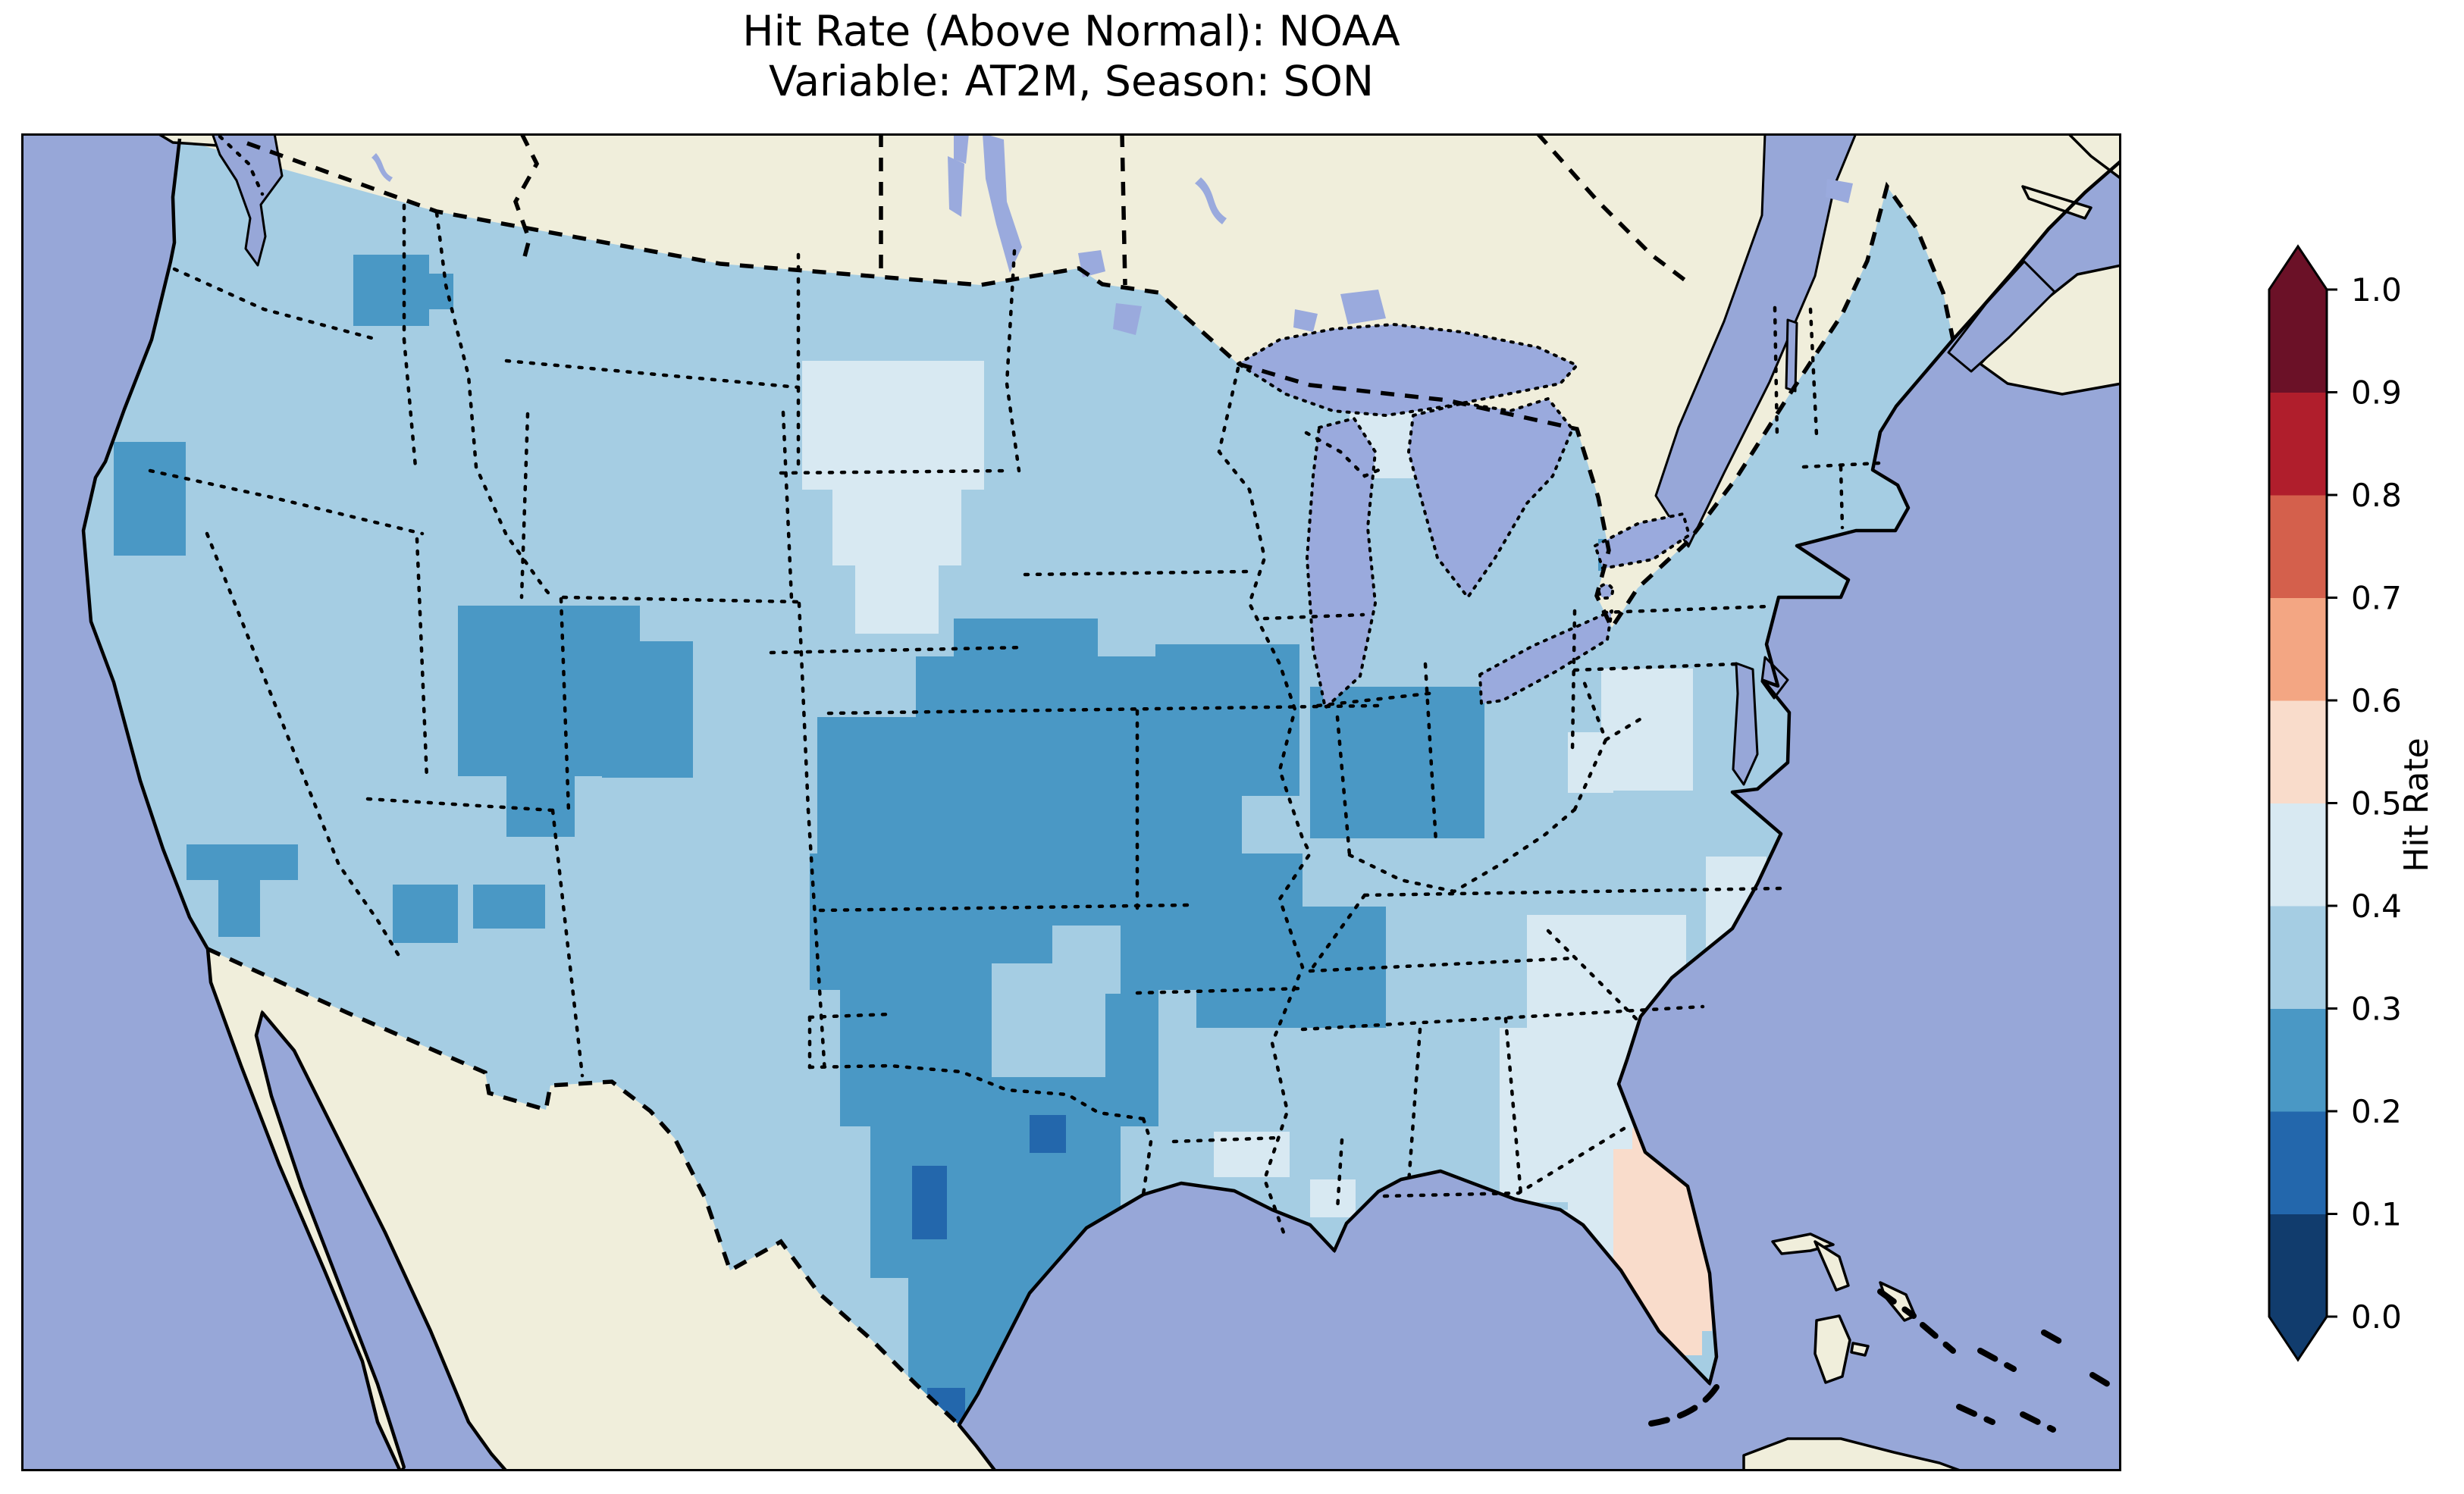 The width and height of the screenshot is (2464, 1494). Describe the element at coordinates (2377, 598) in the screenshot. I see `colorbar-tick-label: 0.7` at that location.